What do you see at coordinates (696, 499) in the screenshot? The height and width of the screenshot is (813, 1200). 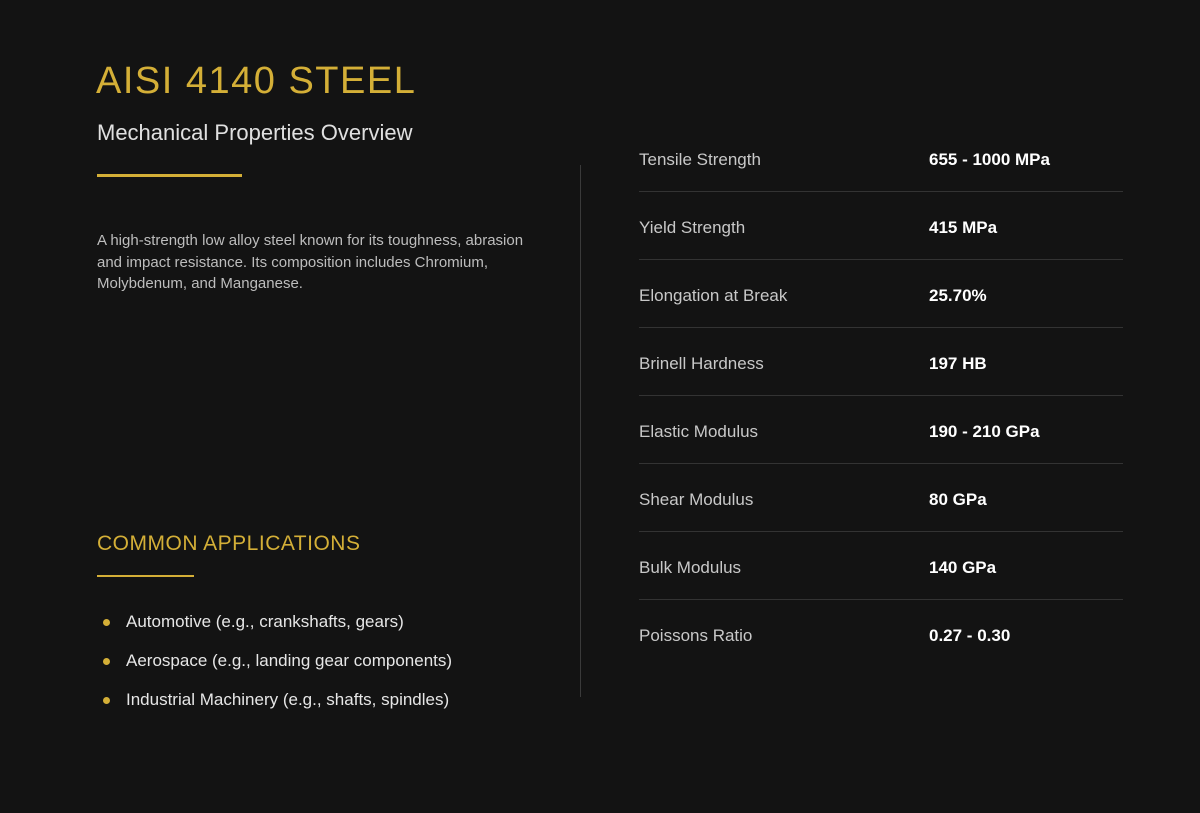 I see `property-name: Shear Modulus` at bounding box center [696, 499].